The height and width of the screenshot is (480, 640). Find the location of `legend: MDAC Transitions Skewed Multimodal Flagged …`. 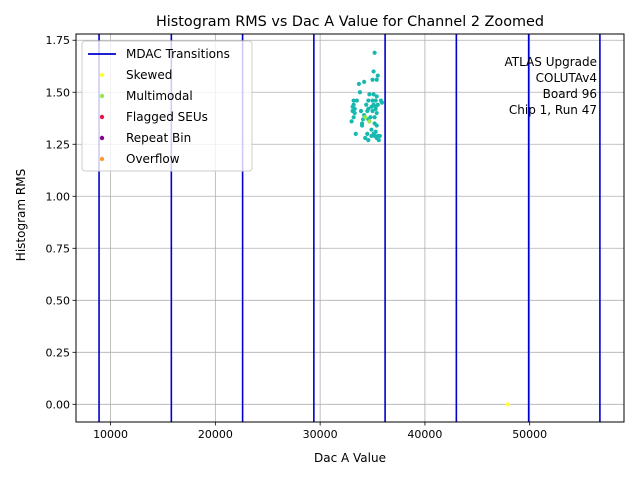

legend: MDAC Transitions Skewed Multimodal Flagged … is located at coordinates (167, 106).